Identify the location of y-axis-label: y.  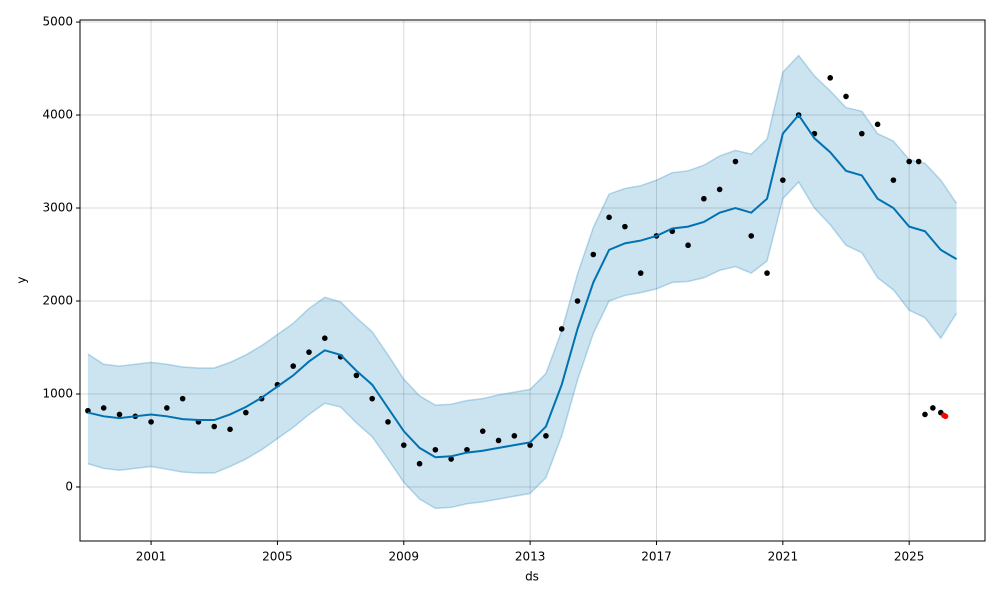
(22, 279).